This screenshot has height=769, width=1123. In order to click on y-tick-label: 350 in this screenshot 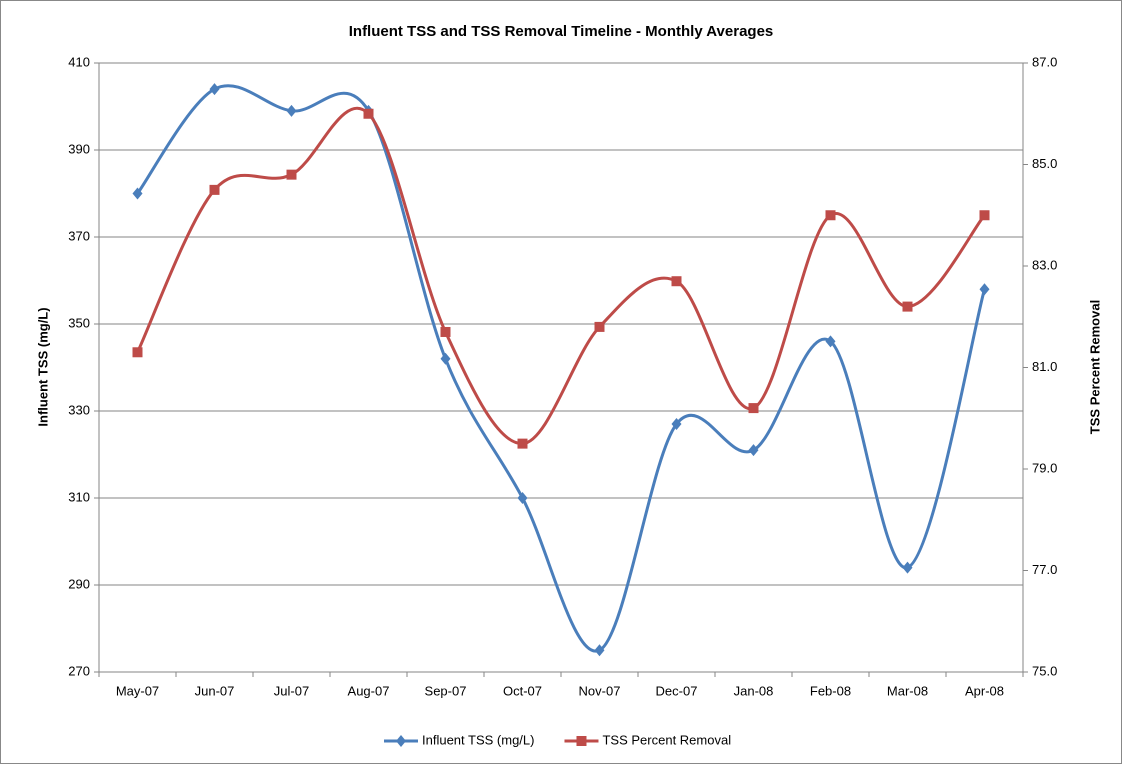, I will do `click(79, 322)`.